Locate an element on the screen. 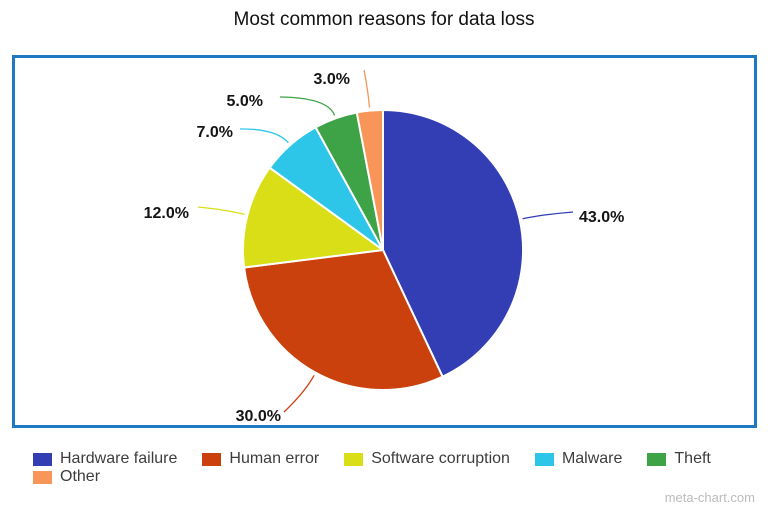  callout-line-malware is located at coordinates (264, 136).